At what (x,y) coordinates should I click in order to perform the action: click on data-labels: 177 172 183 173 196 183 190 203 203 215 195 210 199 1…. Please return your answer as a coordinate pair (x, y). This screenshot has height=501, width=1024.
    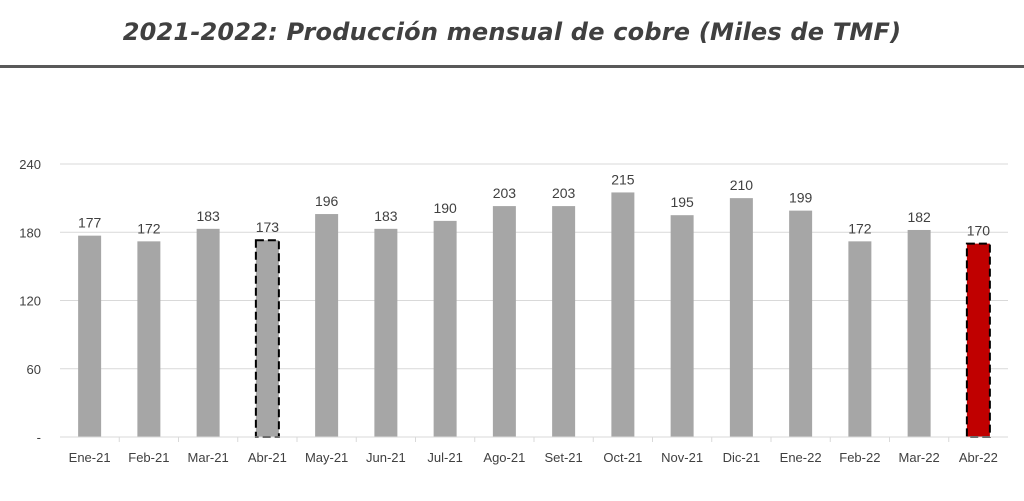
    Looking at the image, I should click on (534, 204).